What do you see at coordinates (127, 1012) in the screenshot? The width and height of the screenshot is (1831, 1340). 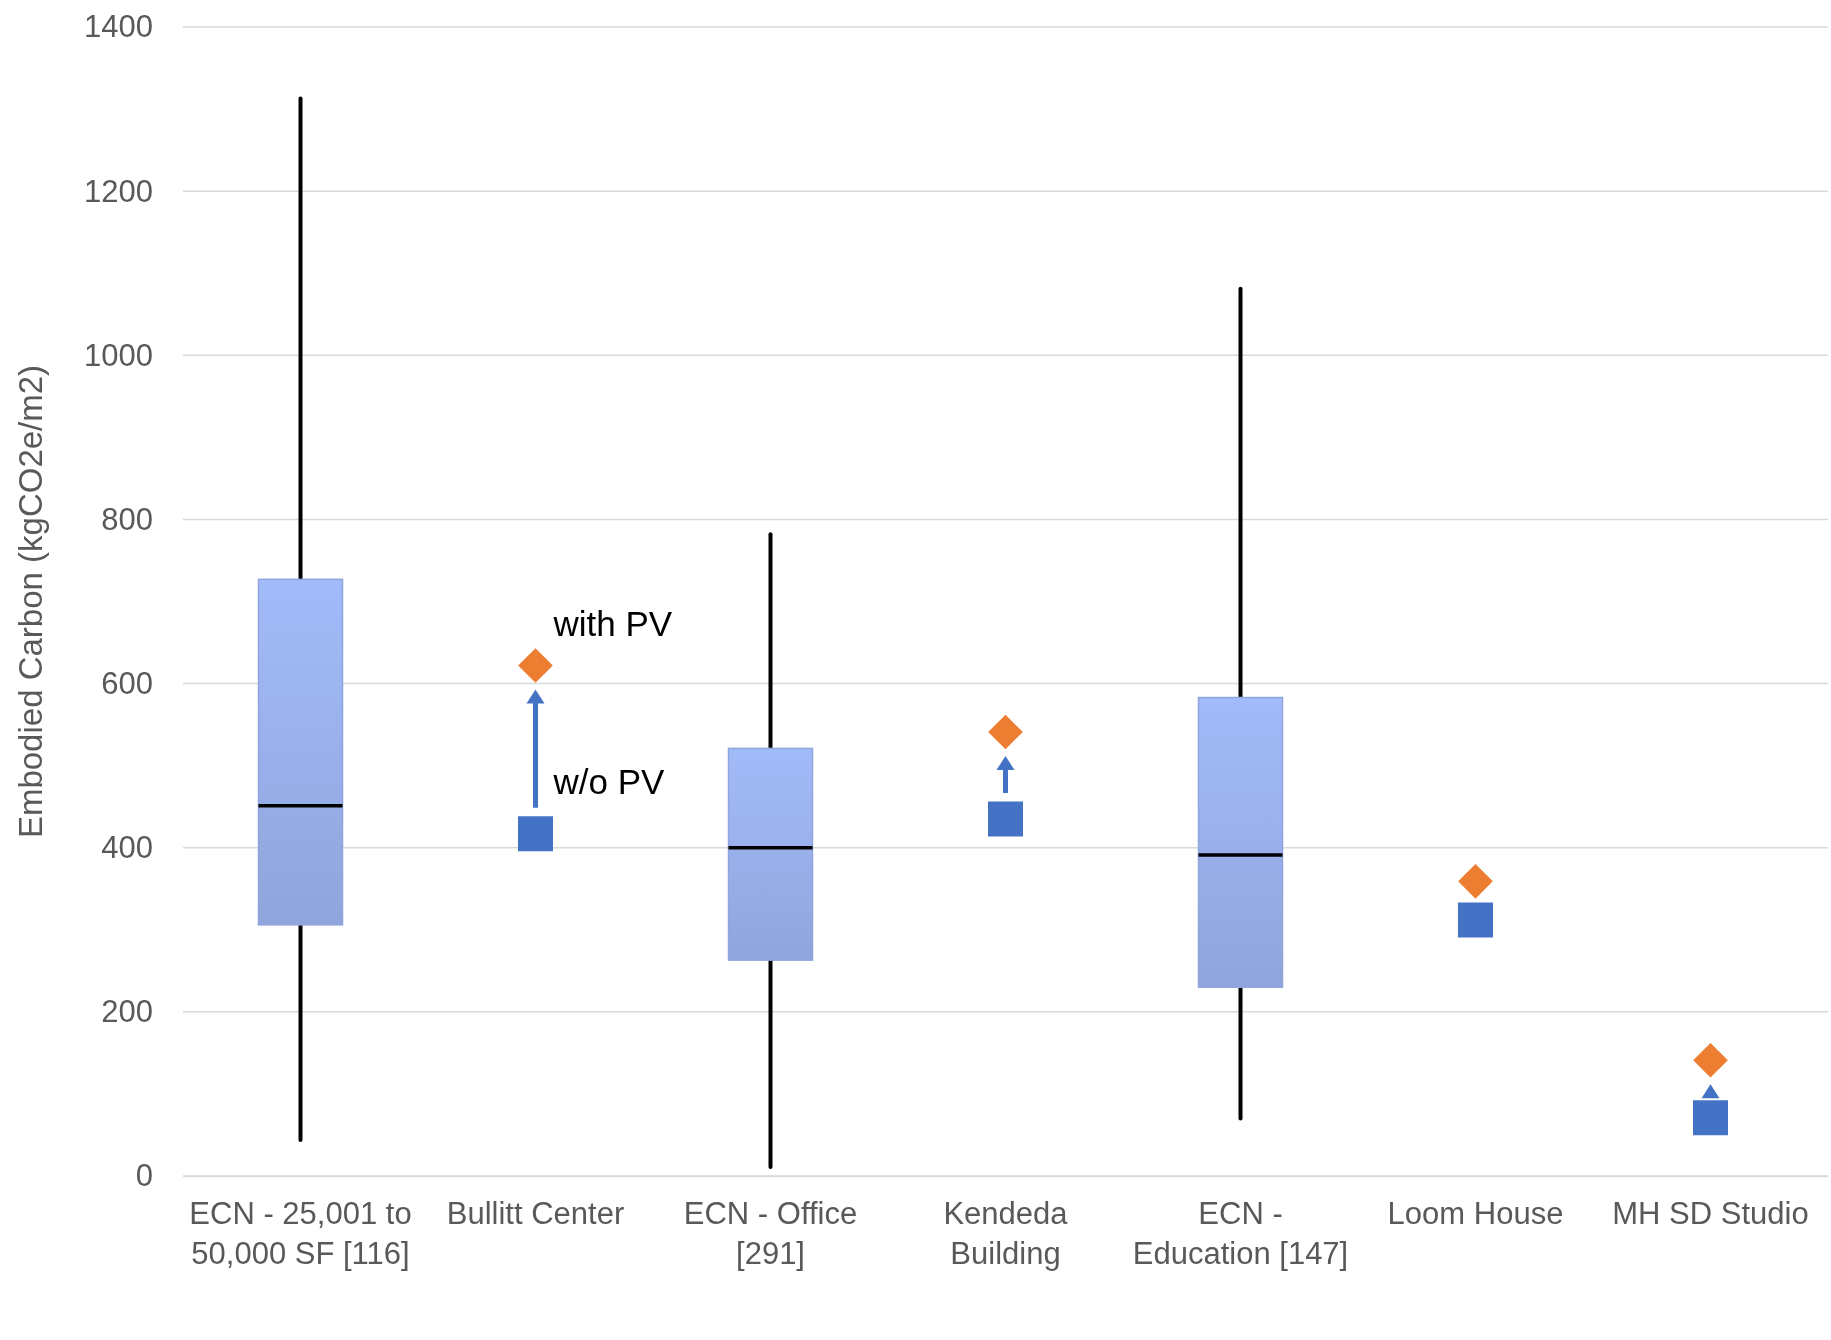 I see `y-tick-label: 200` at bounding box center [127, 1012].